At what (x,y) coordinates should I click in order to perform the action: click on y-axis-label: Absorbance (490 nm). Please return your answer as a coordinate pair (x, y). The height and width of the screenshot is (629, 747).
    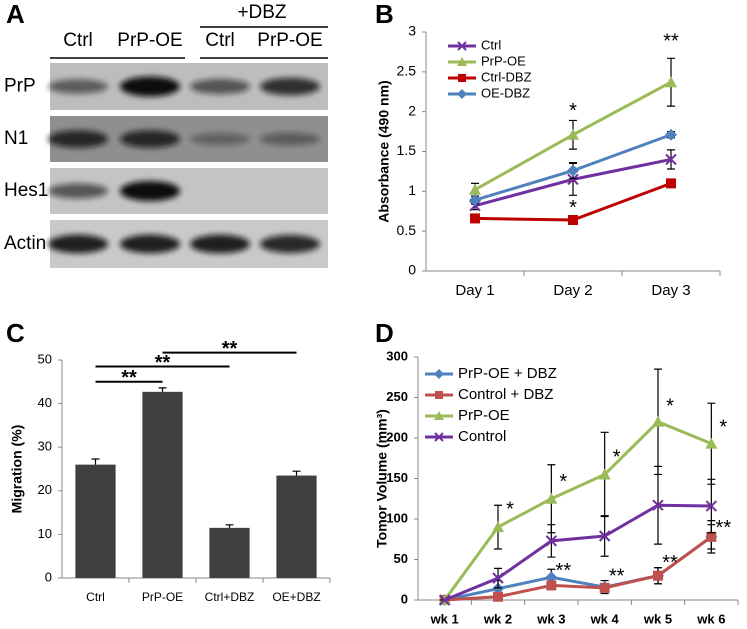
    Looking at the image, I should click on (384, 151).